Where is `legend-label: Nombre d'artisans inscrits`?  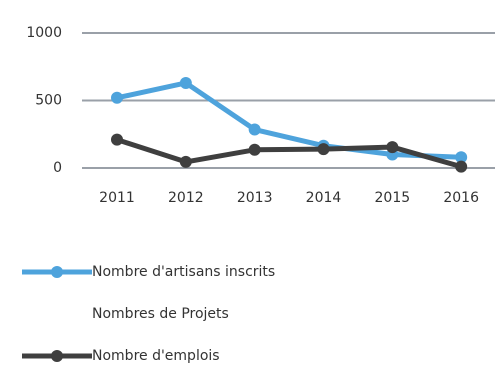
legend-label: Nombre d'artisans inscrits is located at coordinates (183, 272).